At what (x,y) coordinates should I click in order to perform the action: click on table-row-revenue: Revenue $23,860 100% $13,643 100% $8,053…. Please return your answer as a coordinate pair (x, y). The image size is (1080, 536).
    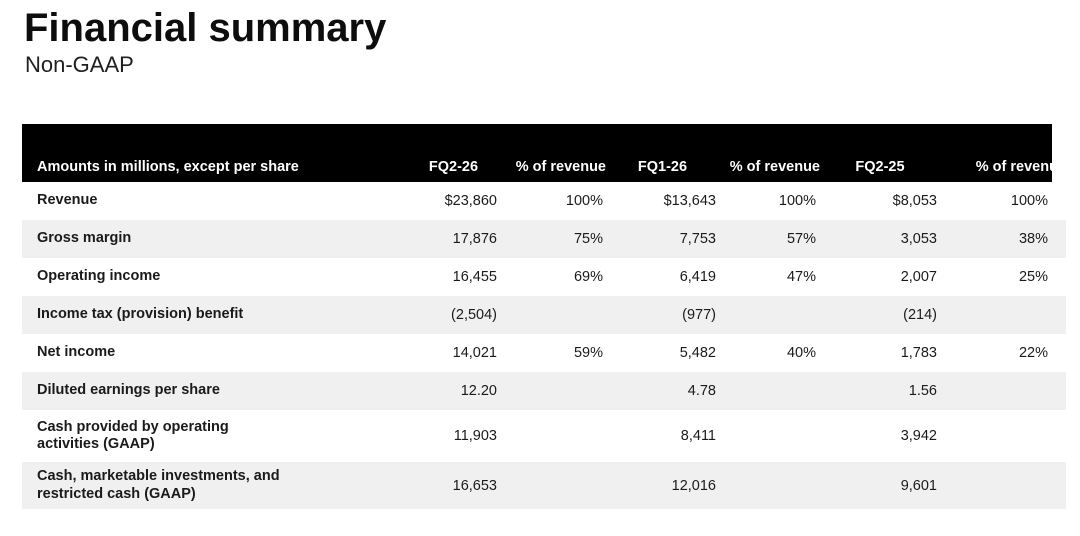
    Looking at the image, I should click on (544, 201).